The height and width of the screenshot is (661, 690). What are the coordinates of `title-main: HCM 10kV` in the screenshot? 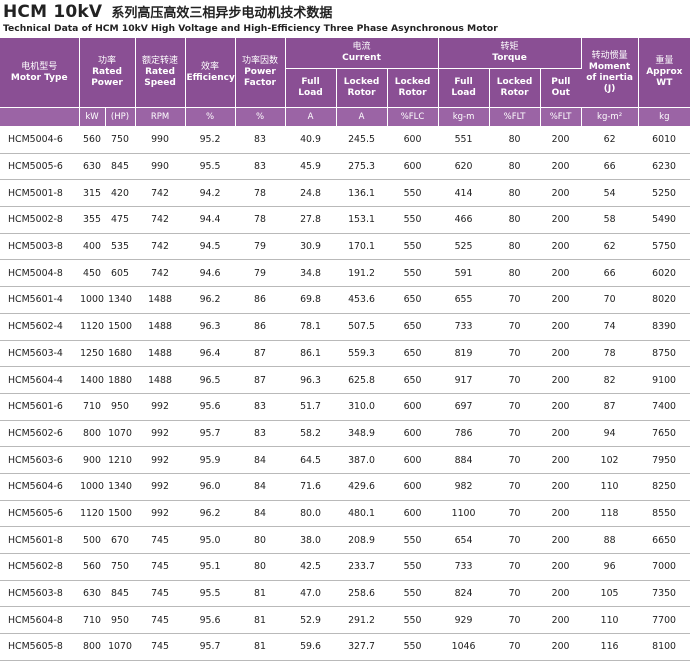 It's located at (53, 12).